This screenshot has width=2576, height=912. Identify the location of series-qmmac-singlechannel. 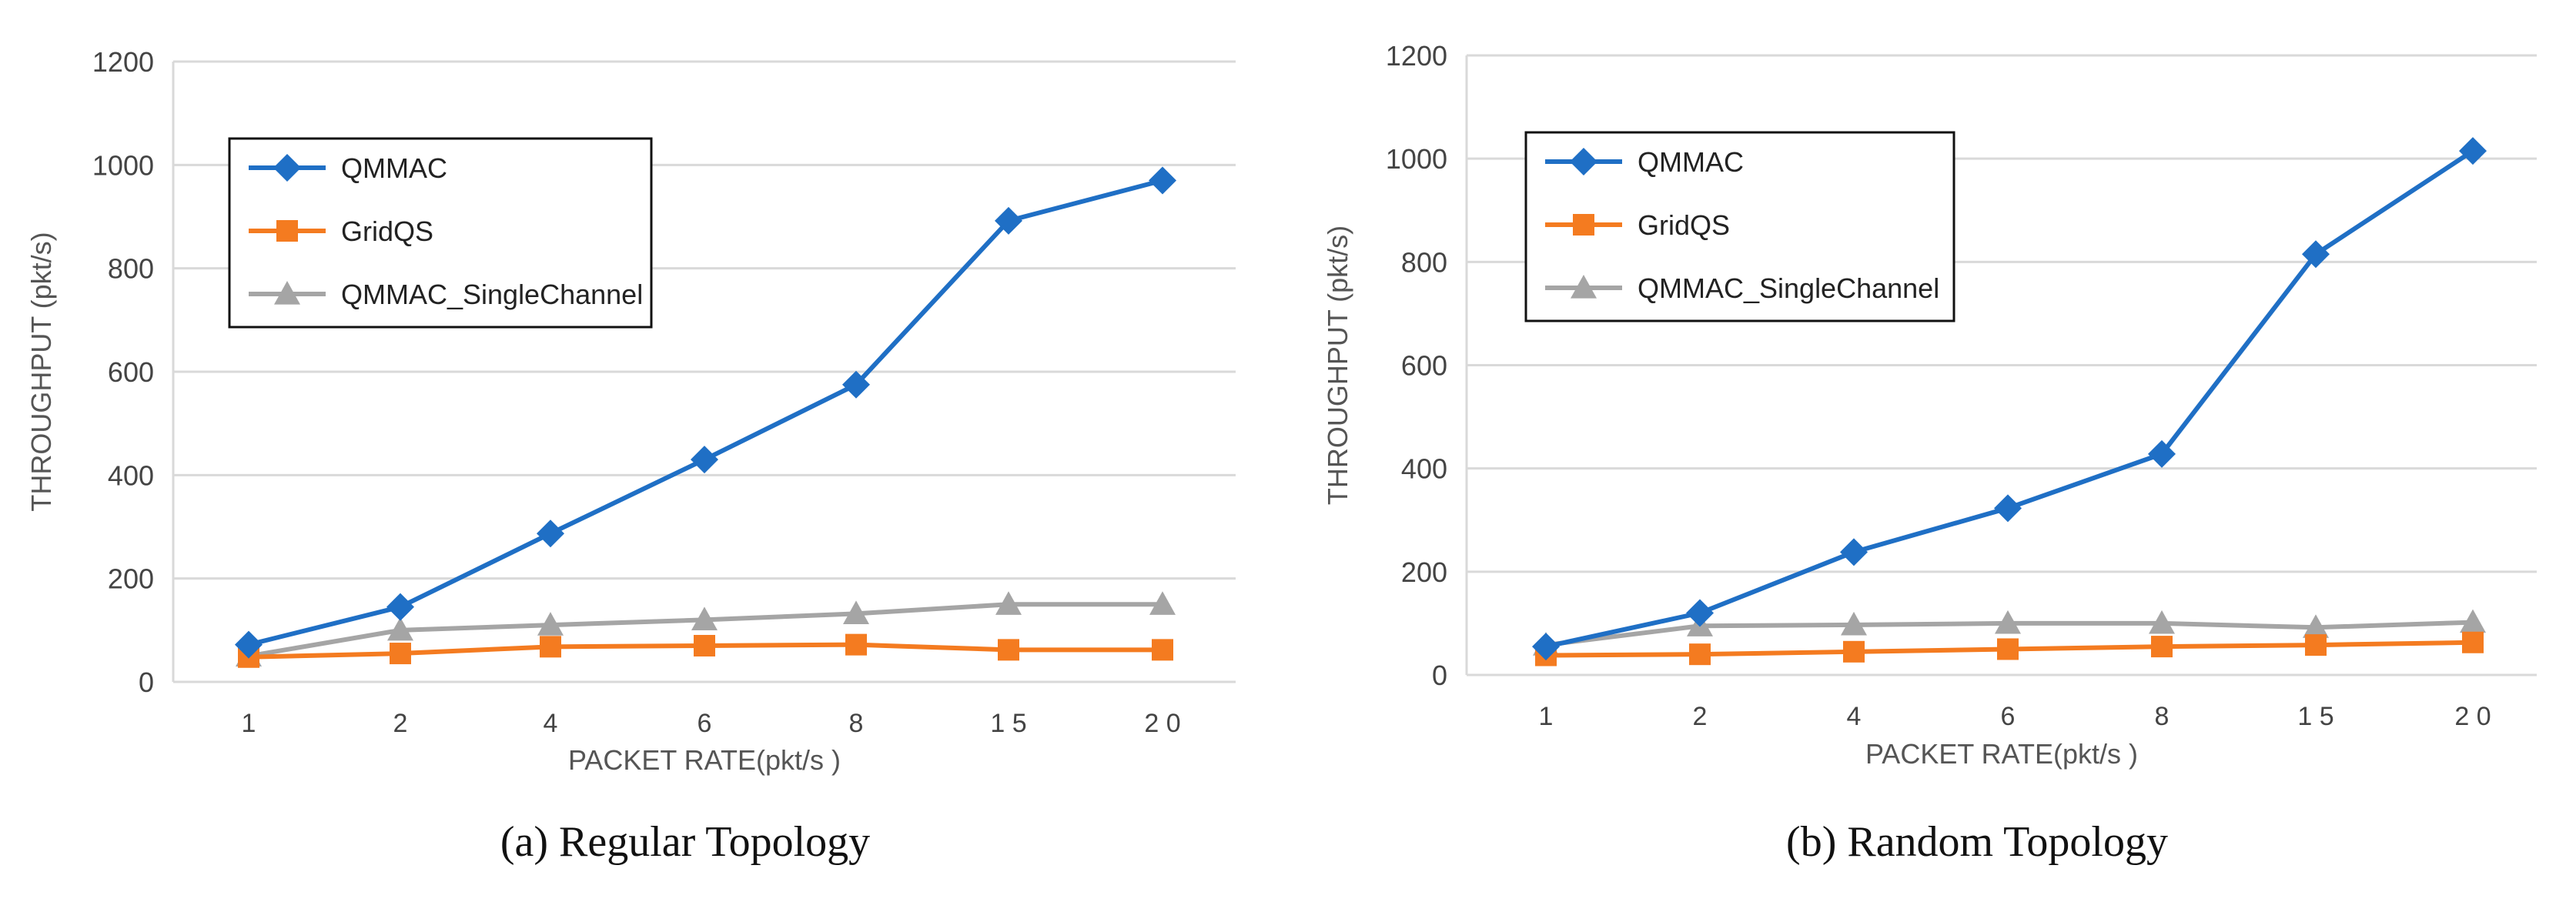
(706, 629).